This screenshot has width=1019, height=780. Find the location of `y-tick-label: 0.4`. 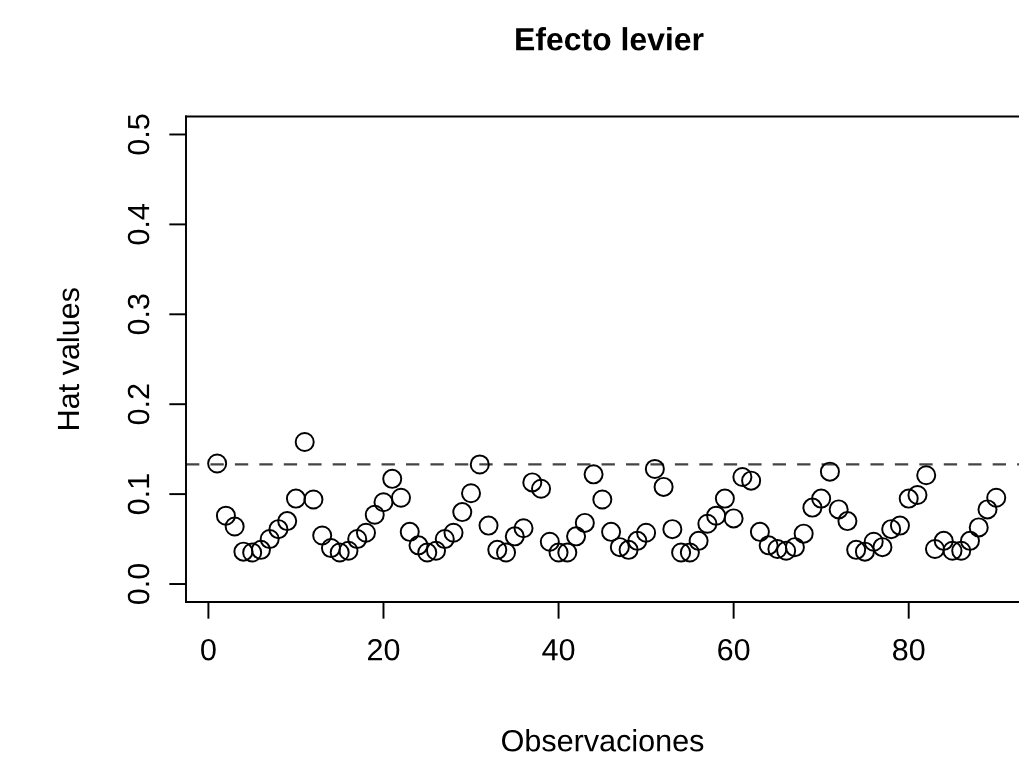

y-tick-label: 0.4 is located at coordinates (138, 224).